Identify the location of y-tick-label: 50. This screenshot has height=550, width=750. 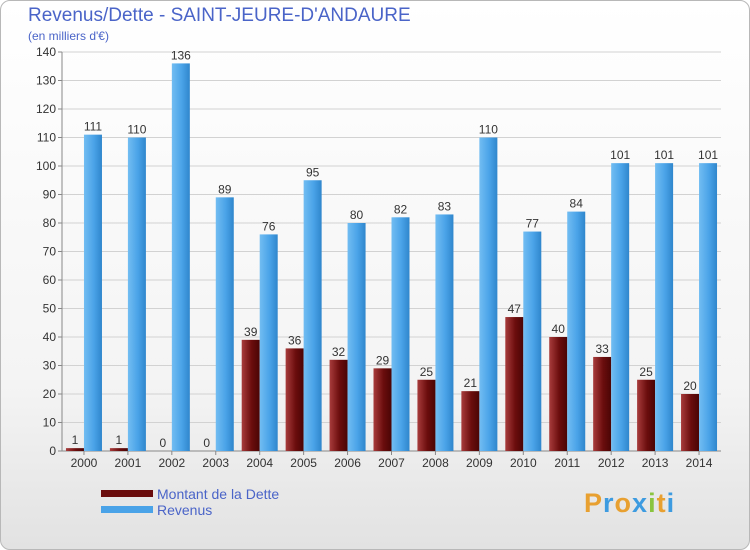
(50, 309).